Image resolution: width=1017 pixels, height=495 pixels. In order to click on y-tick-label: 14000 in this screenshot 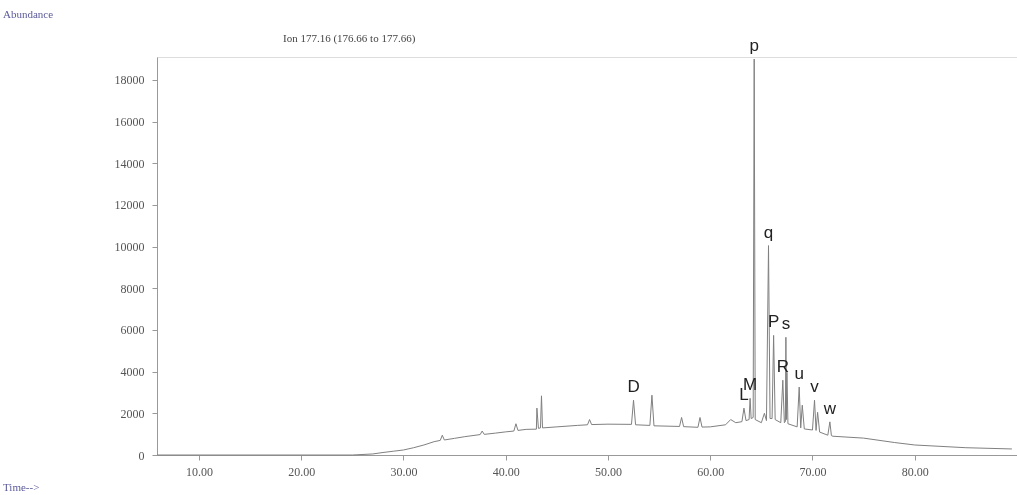, I will do `click(129, 163)`.